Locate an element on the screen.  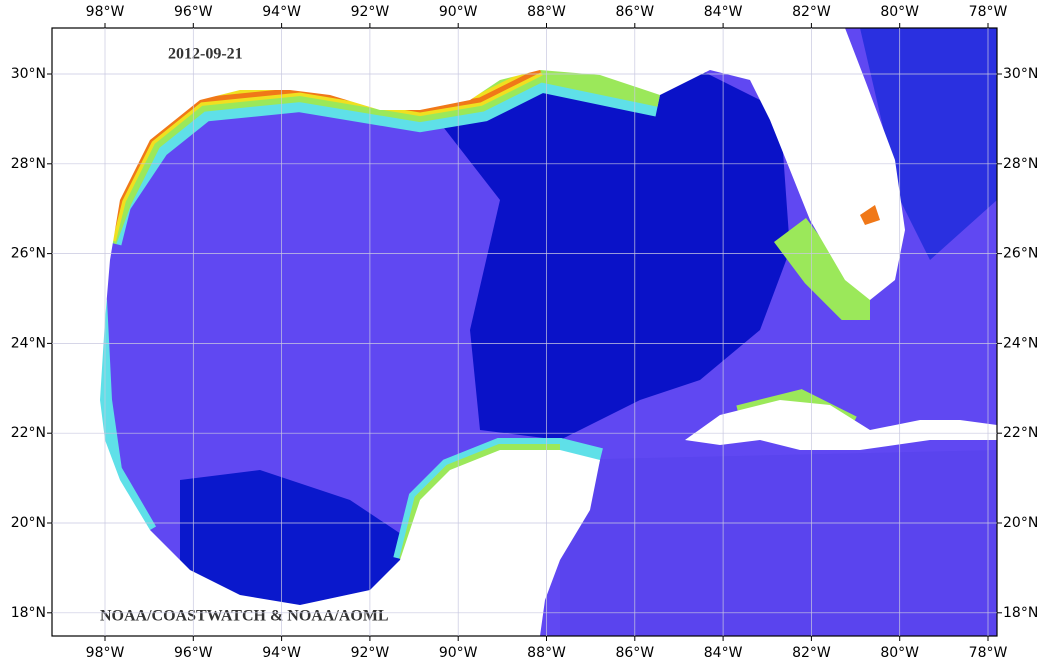
credit-label: NOAA/COASTWATCH & NOAA/AOML is located at coordinates (244, 616).